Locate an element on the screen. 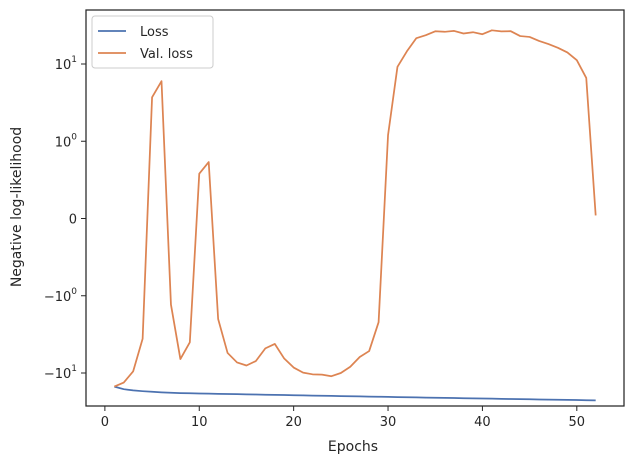  y-tick-label: 10¹ is located at coordinates (66, 64).